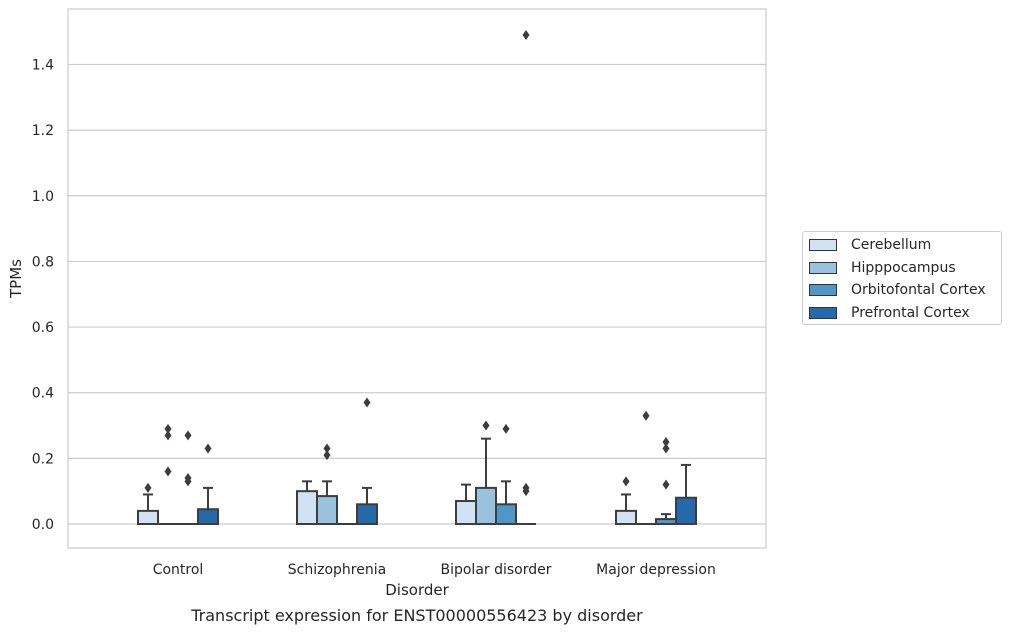 Image resolution: width=1014 pixels, height=634 pixels. Describe the element at coordinates (16, 279) in the screenshot. I see `y-axis-title: TPMs` at that location.